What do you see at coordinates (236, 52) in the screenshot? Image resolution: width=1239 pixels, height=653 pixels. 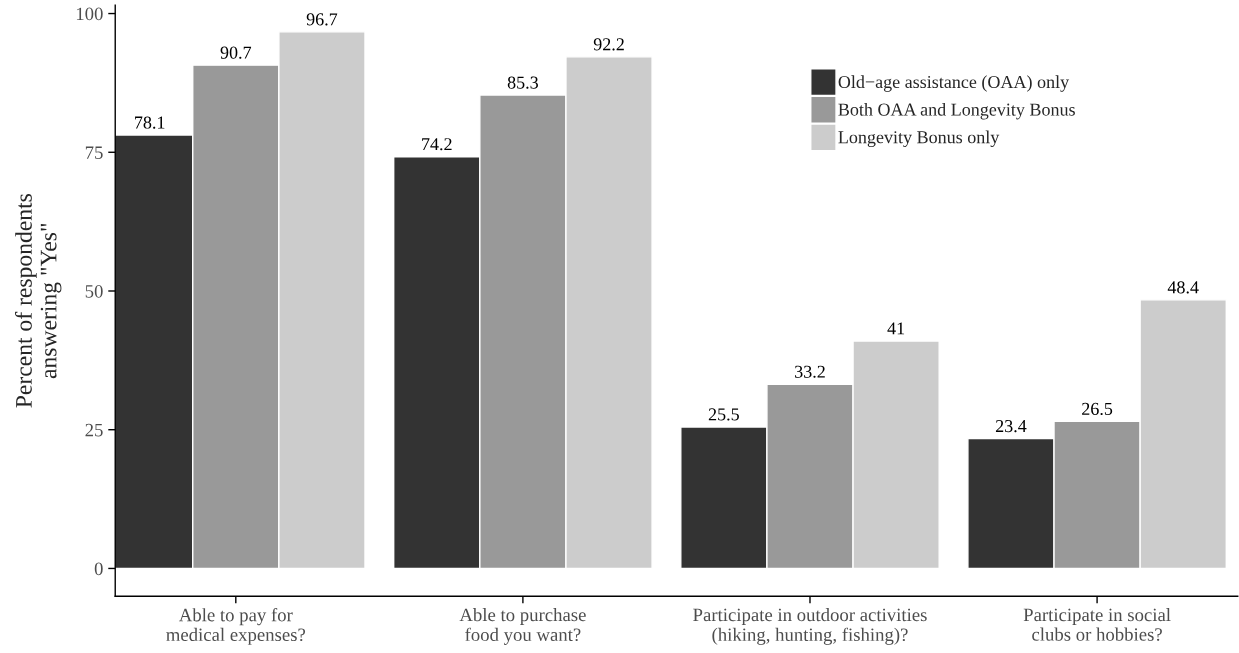 I see `data-label: 90.7` at bounding box center [236, 52].